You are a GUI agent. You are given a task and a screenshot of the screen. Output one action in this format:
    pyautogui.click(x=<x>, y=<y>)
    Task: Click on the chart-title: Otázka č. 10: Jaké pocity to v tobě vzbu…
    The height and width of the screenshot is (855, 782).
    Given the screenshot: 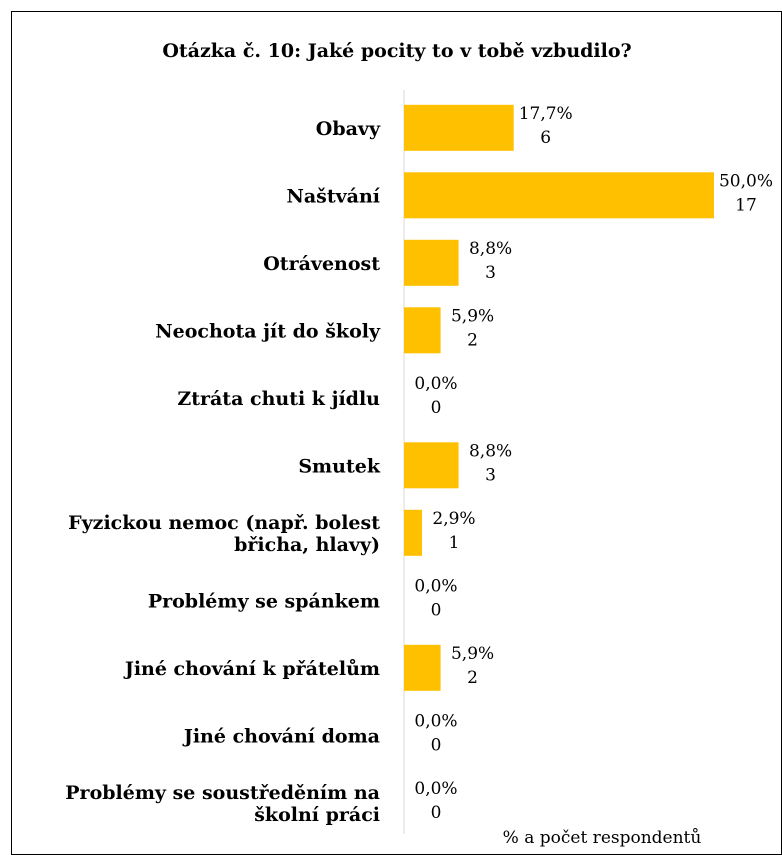 What is the action you would take?
    pyautogui.click(x=396, y=51)
    